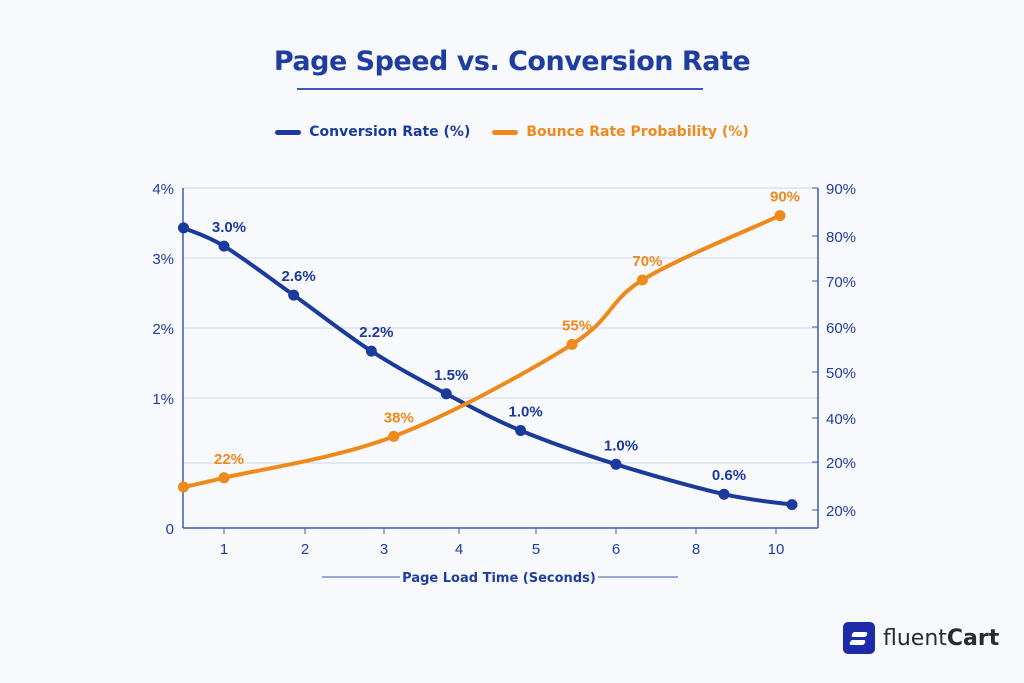 Image resolution: width=1024 pixels, height=683 pixels. I want to click on conversion-data-label: 1.5%, so click(451, 375).